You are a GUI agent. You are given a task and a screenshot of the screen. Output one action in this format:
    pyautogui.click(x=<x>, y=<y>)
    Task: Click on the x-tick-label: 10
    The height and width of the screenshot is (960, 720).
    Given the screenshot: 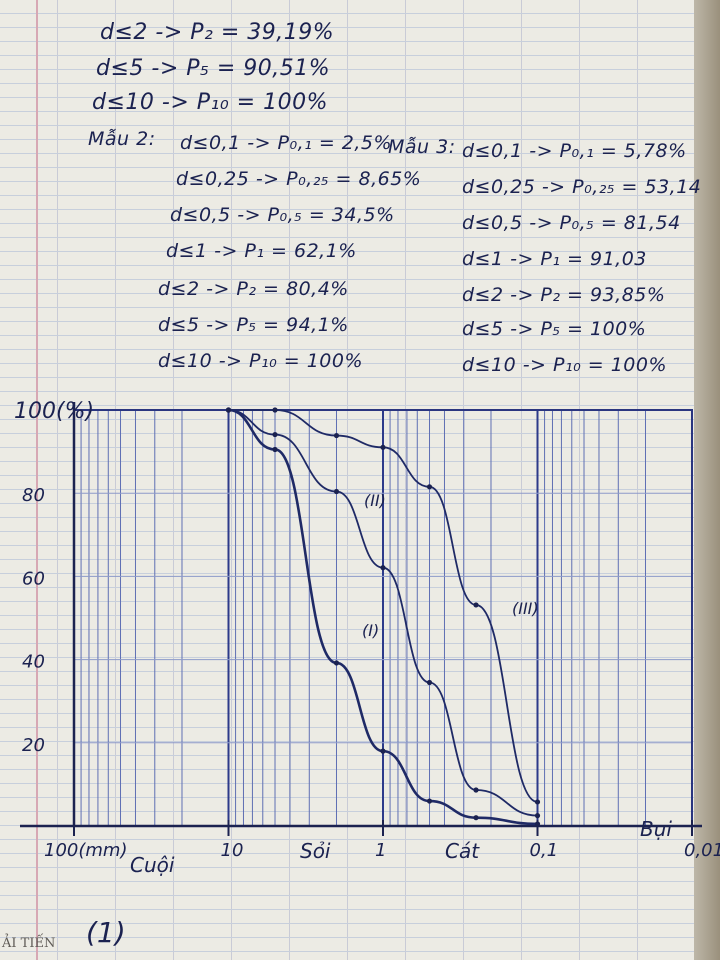 What is the action you would take?
    pyautogui.click(x=232, y=850)
    